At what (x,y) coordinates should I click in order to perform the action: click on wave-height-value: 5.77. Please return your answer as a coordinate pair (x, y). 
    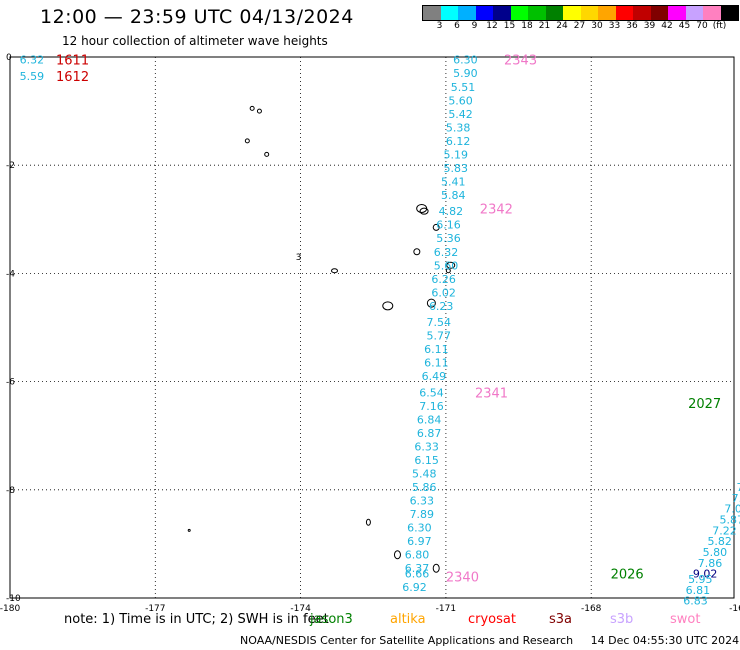
    Looking at the image, I should click on (439, 336).